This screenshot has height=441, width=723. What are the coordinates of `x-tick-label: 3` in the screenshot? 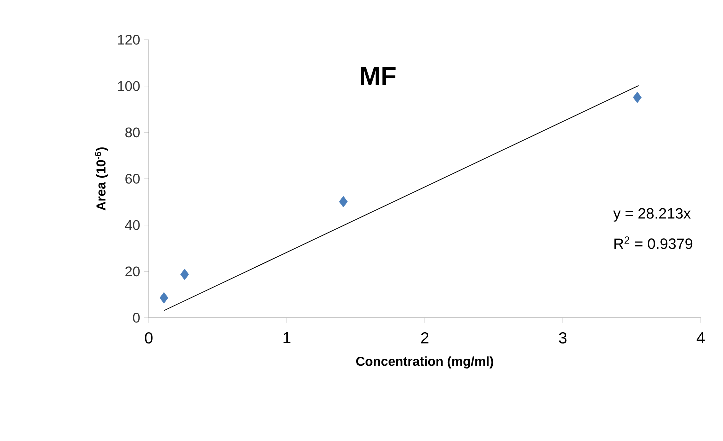 It's located at (563, 338).